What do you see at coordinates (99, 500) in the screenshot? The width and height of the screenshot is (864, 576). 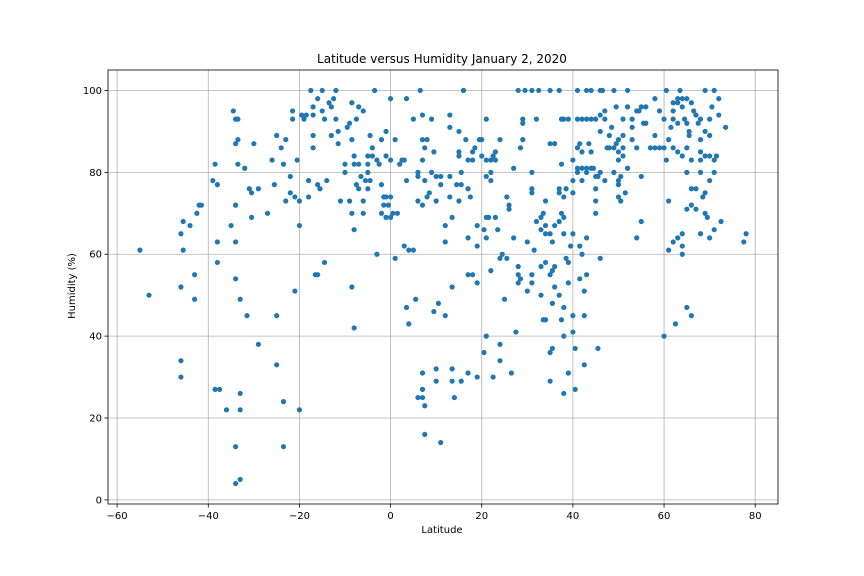 I see `y-tick-label: 0` at bounding box center [99, 500].